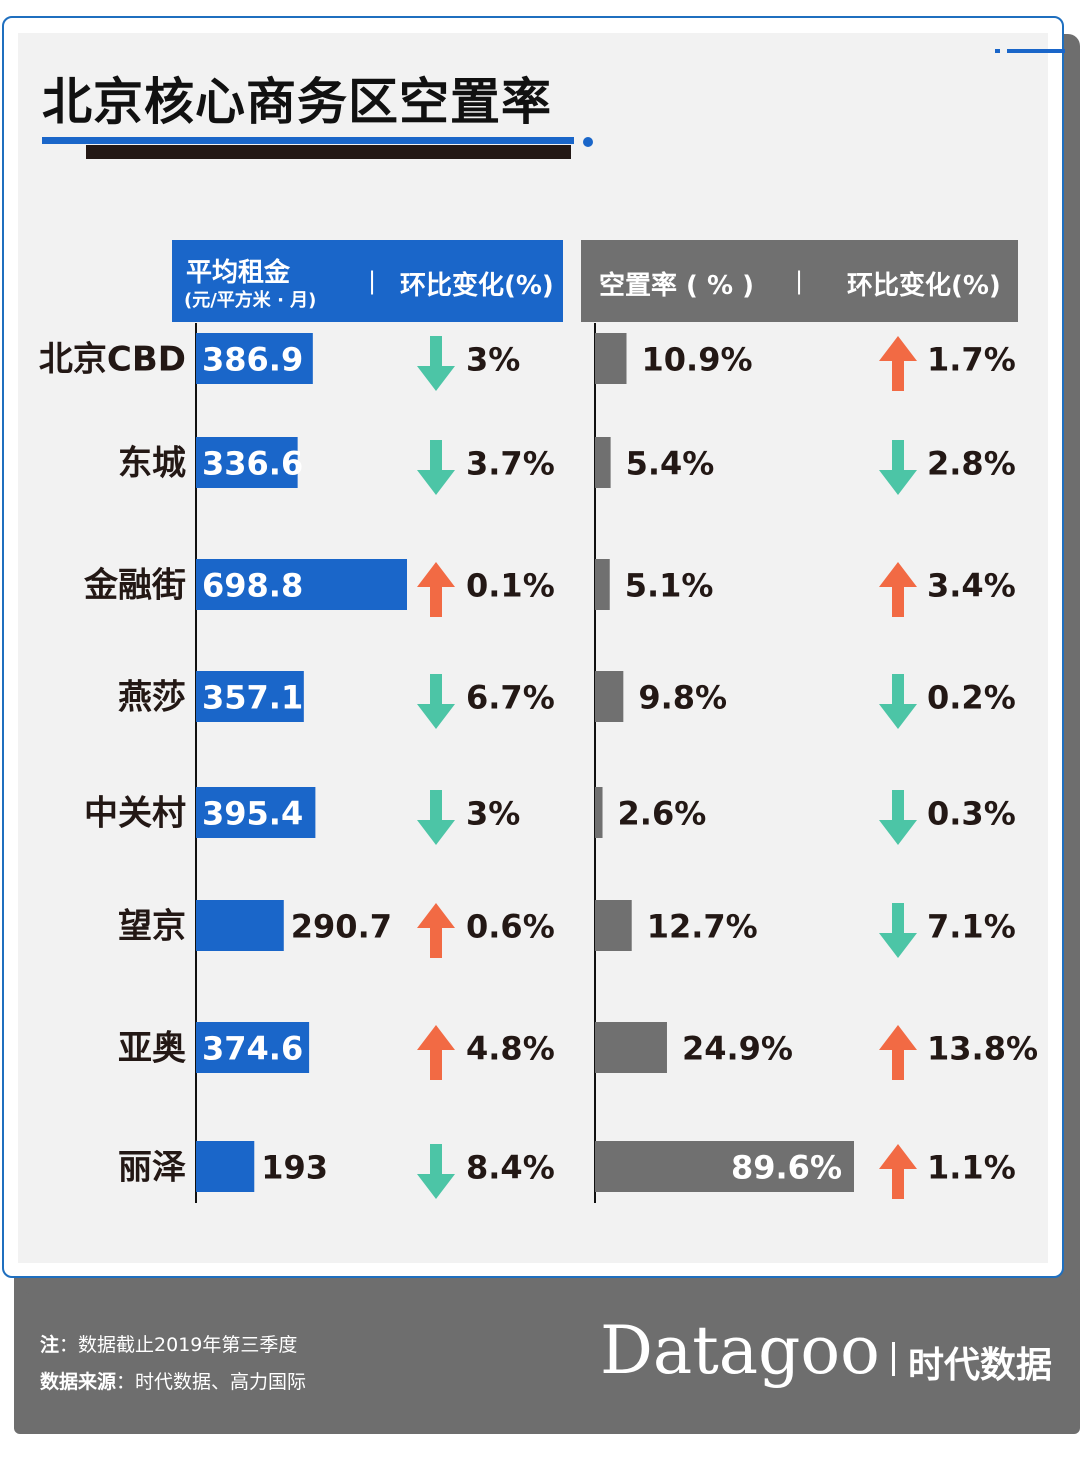  What do you see at coordinates (297, 102) in the screenshot?
I see `page-title: 北京核心商务区空置率` at bounding box center [297, 102].